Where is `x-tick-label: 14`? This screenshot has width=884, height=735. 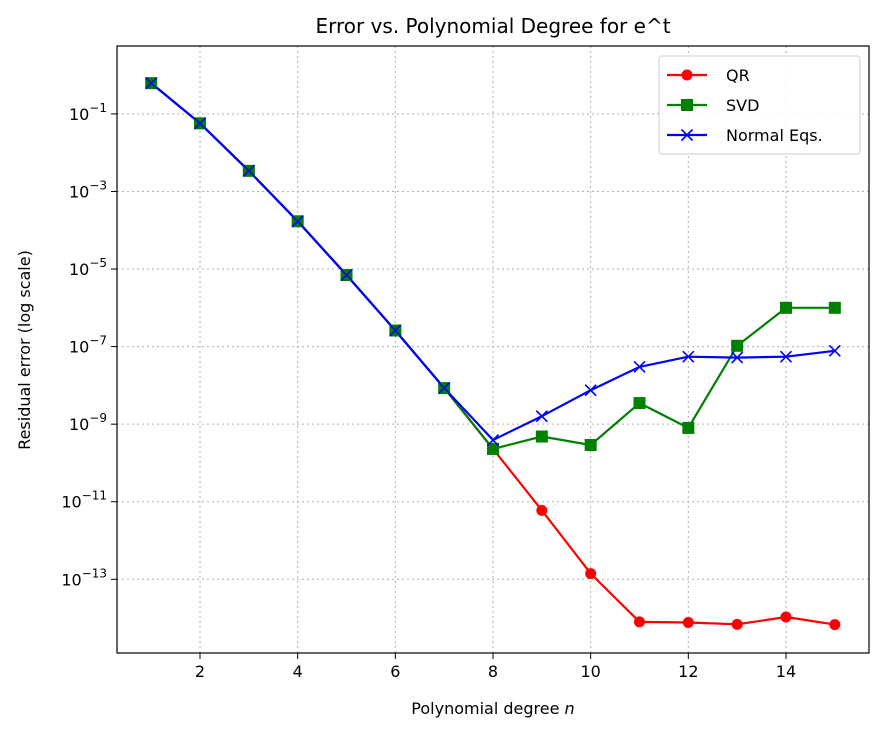
x-tick-label: 14 is located at coordinates (786, 671).